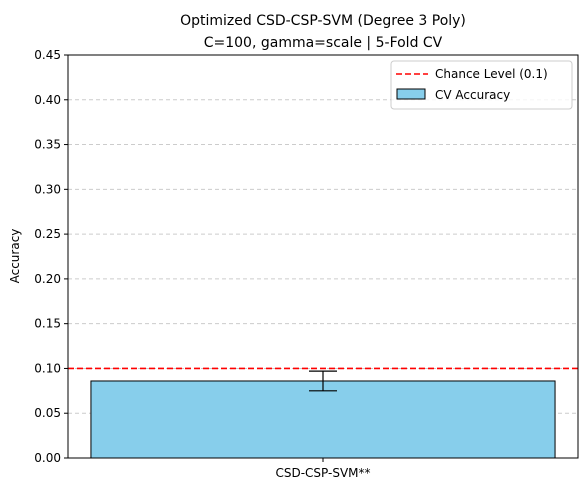  What do you see at coordinates (47, 413) in the screenshot?
I see `y-tick-label: 0.05` at bounding box center [47, 413].